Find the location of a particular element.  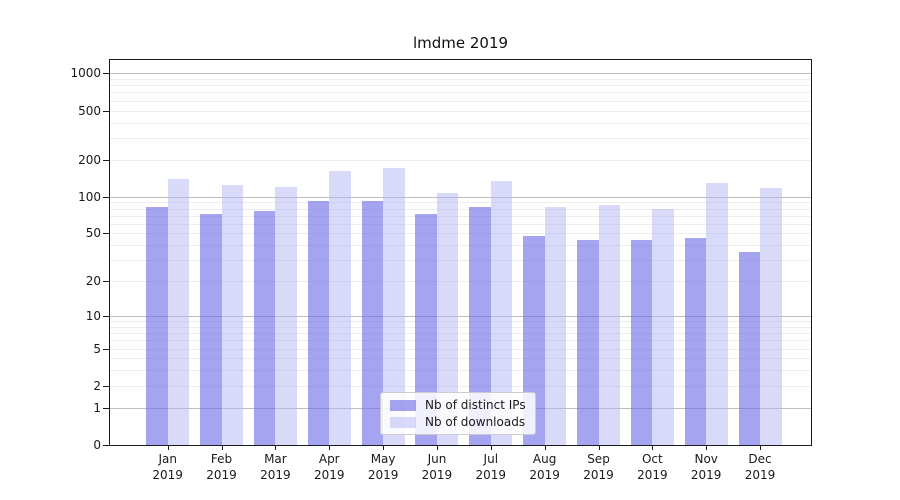

legend-swatch-distinct-ips is located at coordinates (403, 405).